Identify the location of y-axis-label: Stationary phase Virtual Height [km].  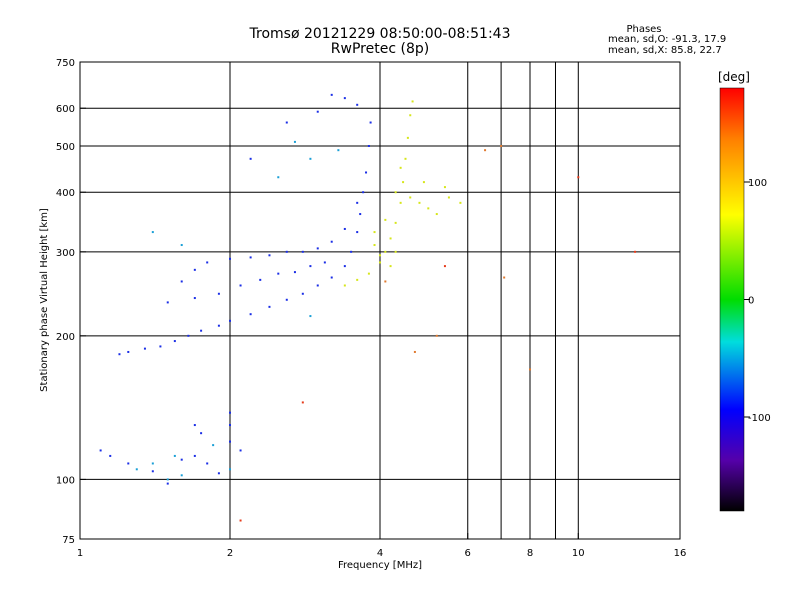
(44, 300).